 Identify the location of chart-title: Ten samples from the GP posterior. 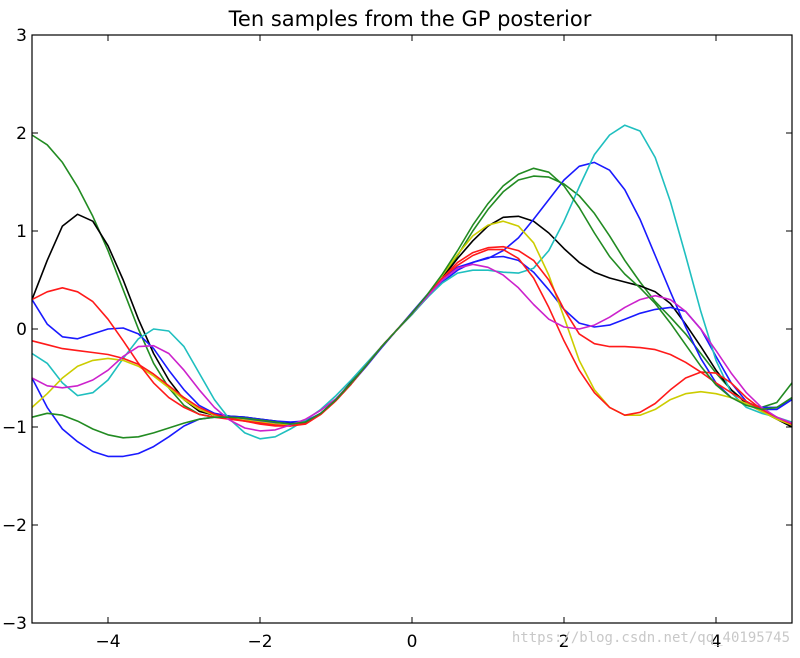
(410, 19).